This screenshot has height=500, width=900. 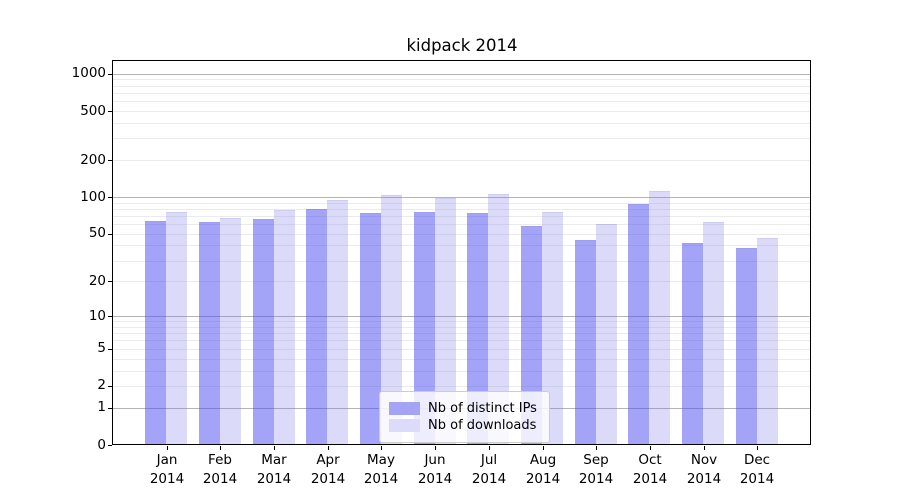 I want to click on bar-distinct-ips-dec, so click(x=746, y=346).